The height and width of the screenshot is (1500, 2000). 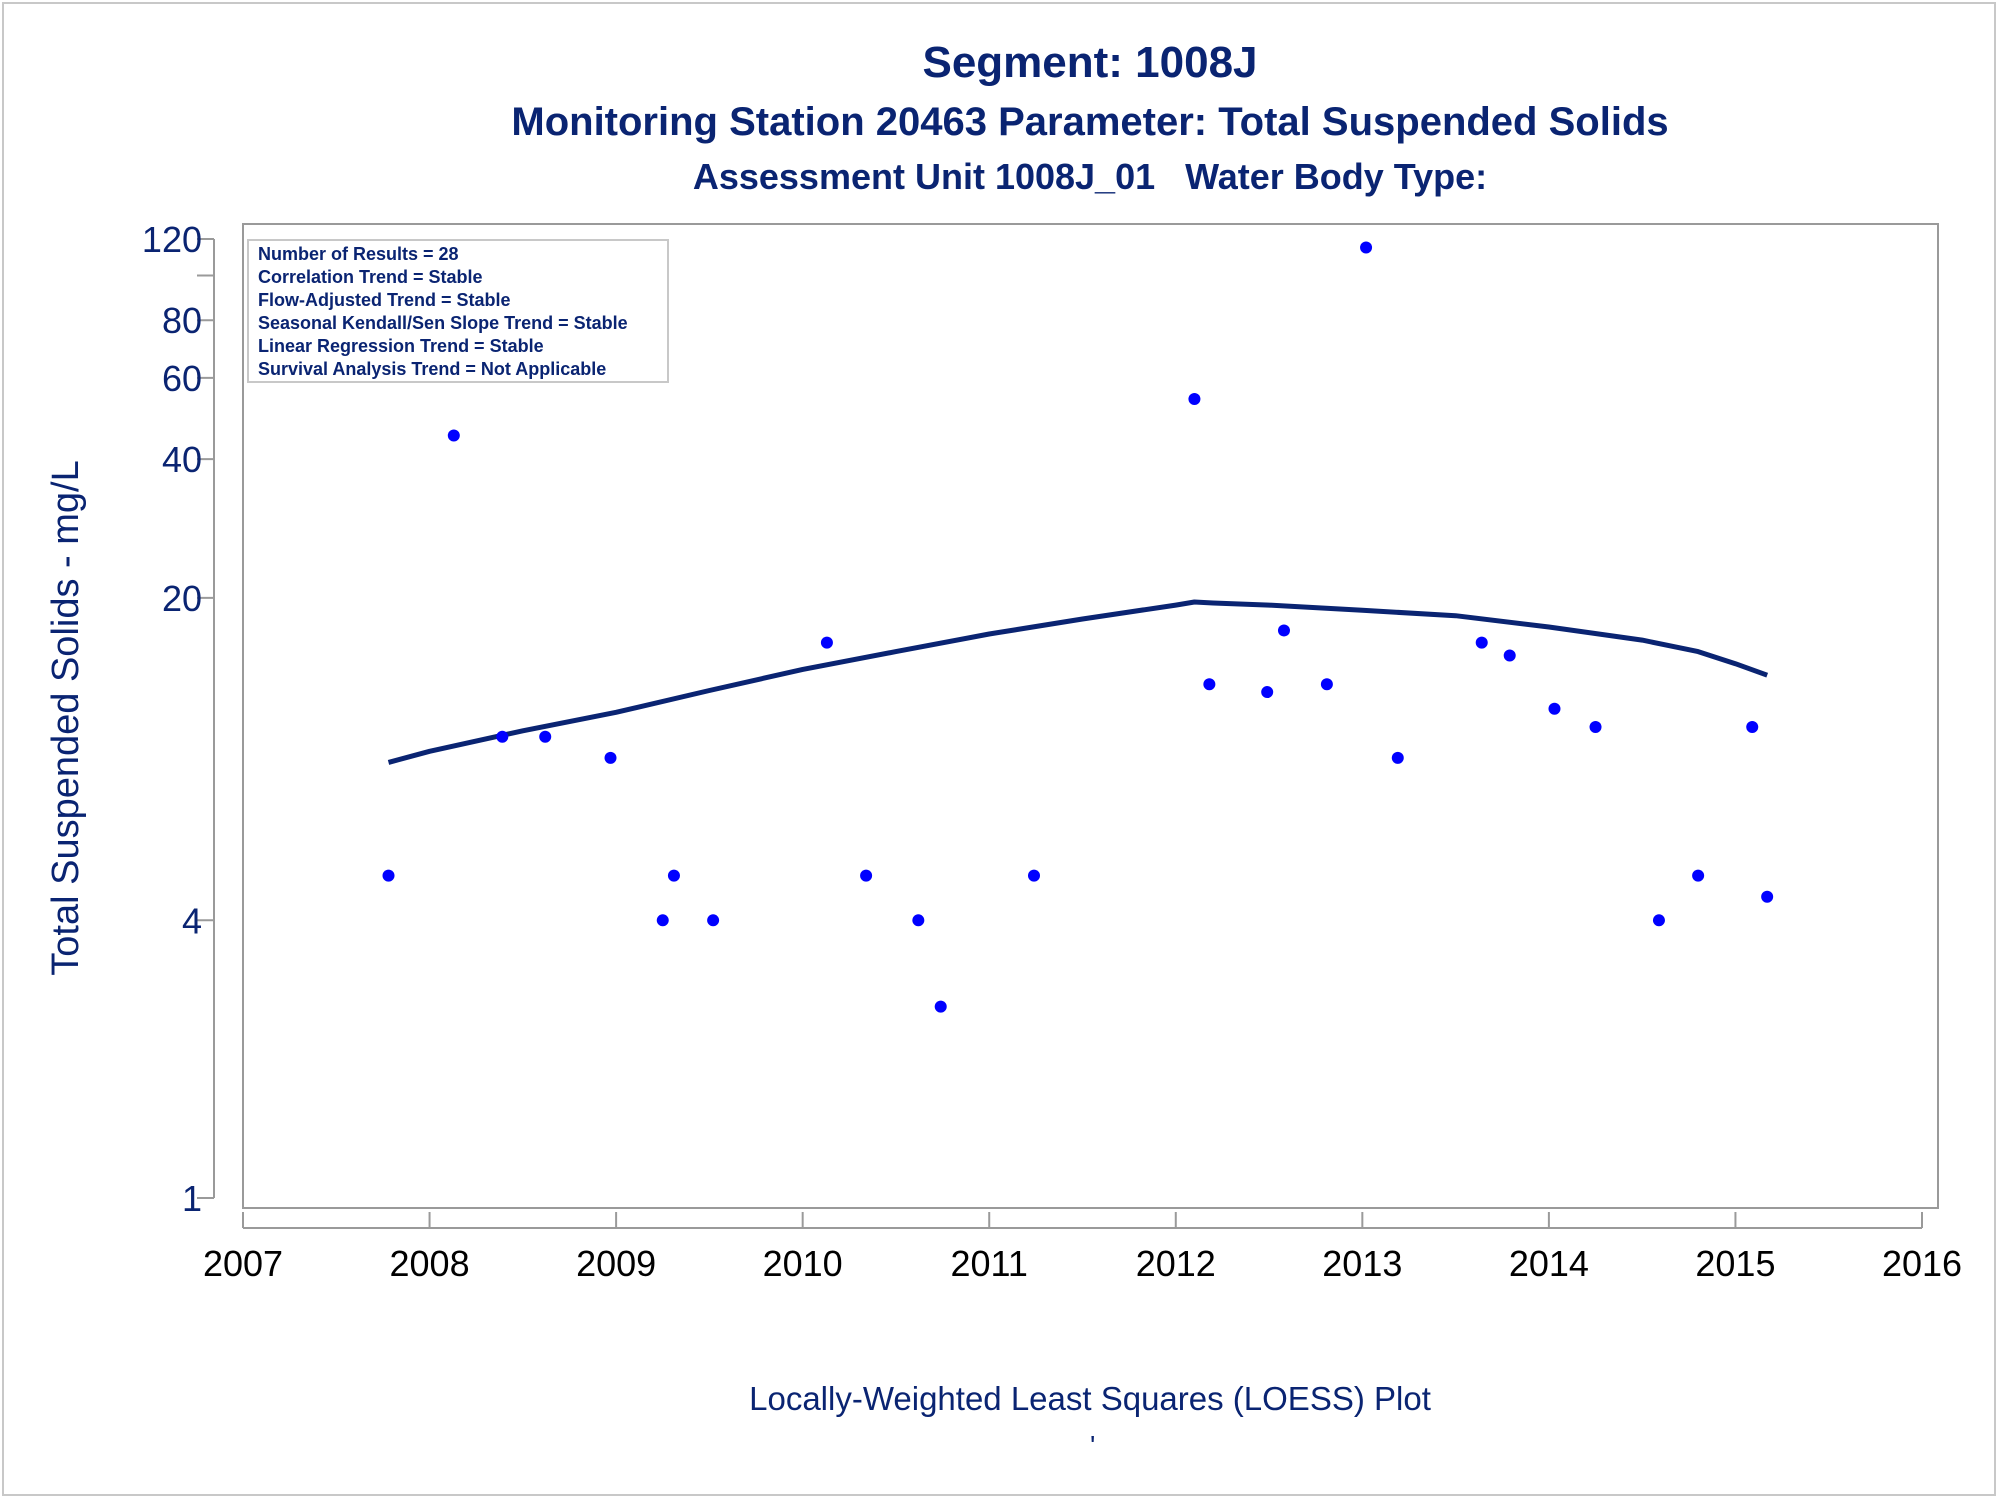 What do you see at coordinates (1082, 1248) in the screenshot?
I see `x-axis: 2007 2008 2009 2010 2011 2012 2013 2014 2015 2016` at bounding box center [1082, 1248].